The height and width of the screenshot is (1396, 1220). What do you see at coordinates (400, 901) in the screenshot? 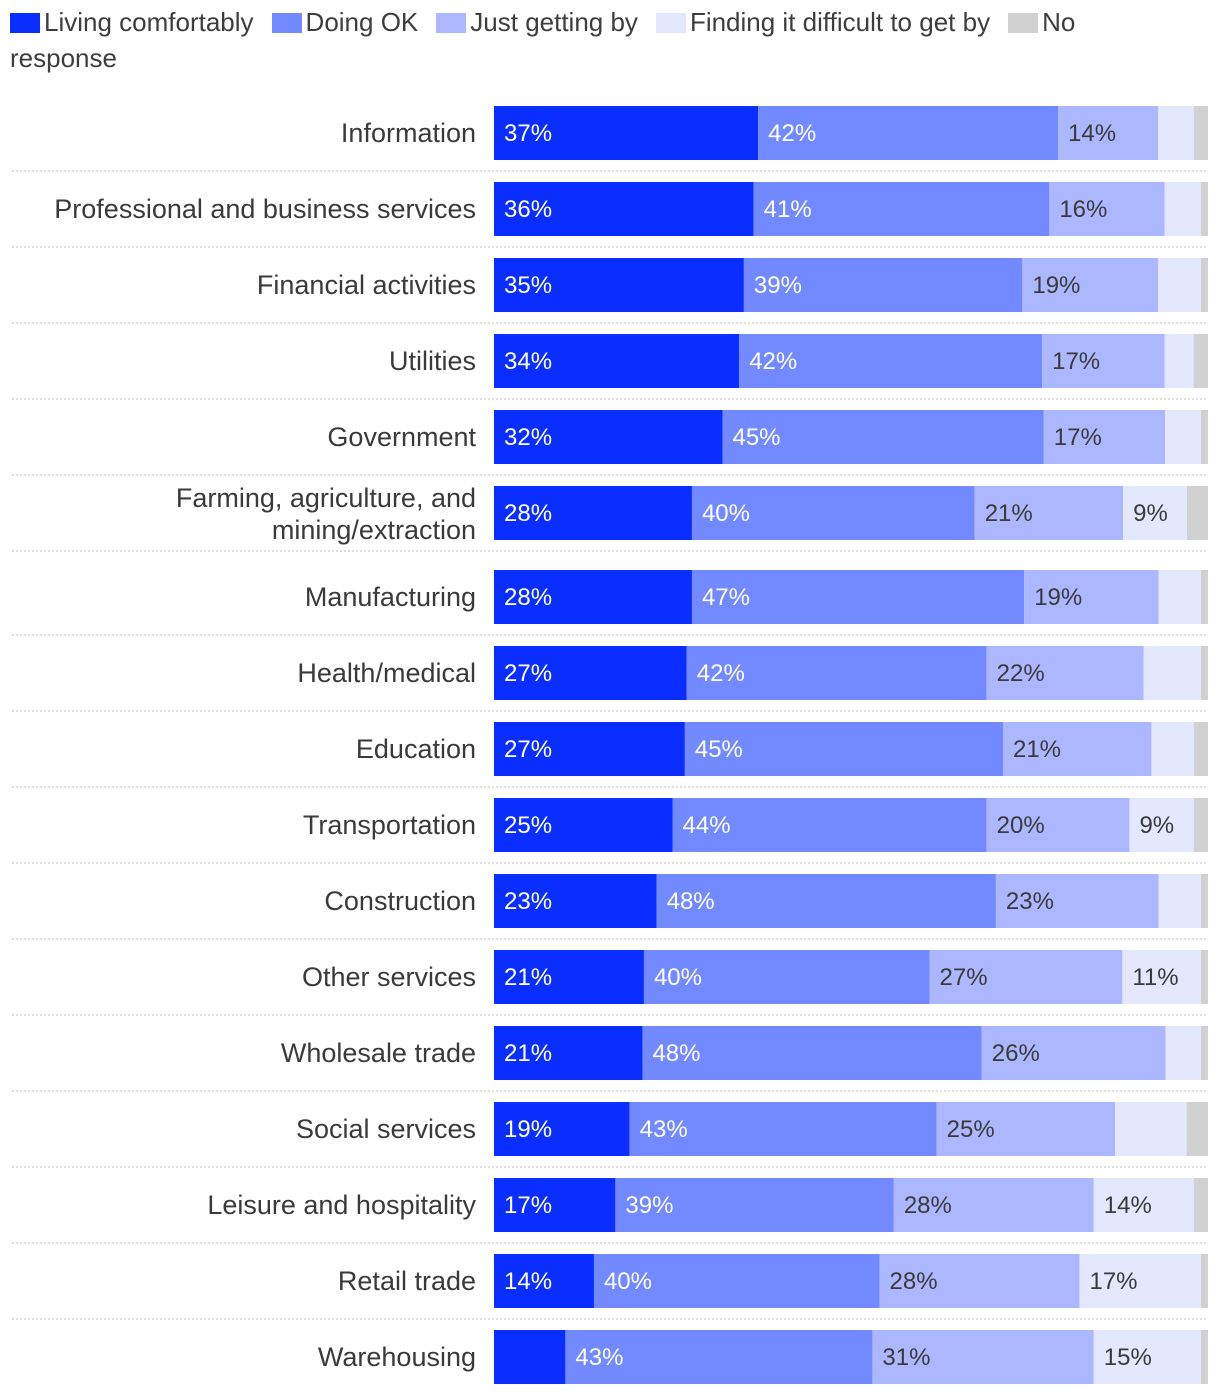
I see `category-label: Construction` at bounding box center [400, 901].